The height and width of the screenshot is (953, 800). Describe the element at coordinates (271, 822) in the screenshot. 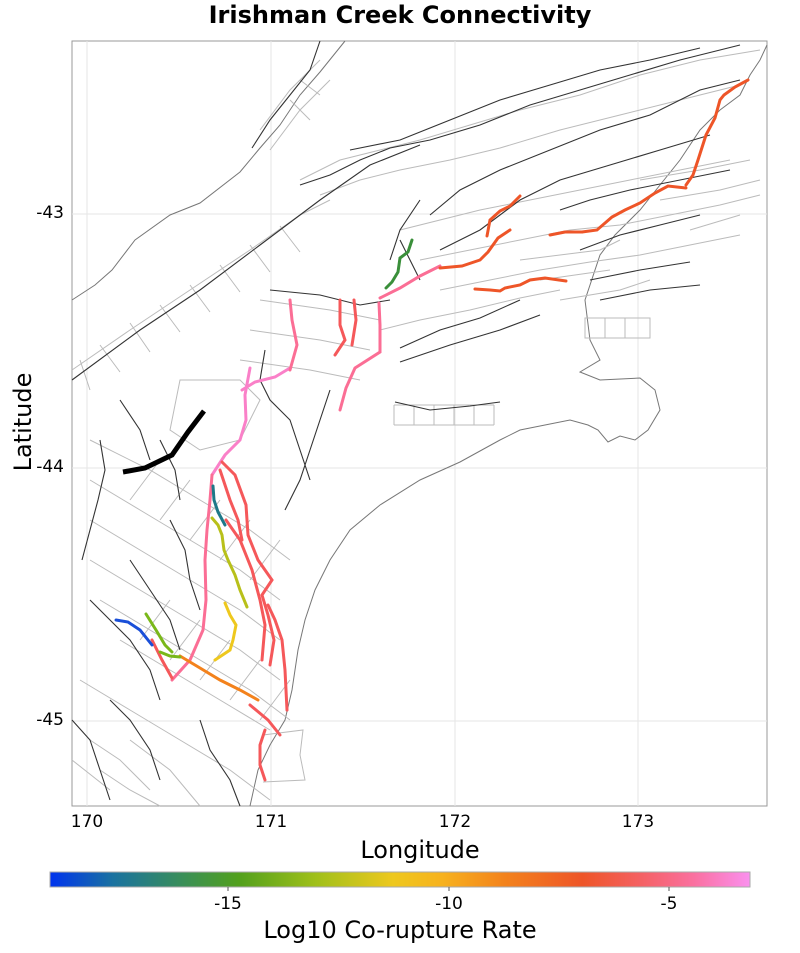

I see `x-tick-label: 171` at that location.